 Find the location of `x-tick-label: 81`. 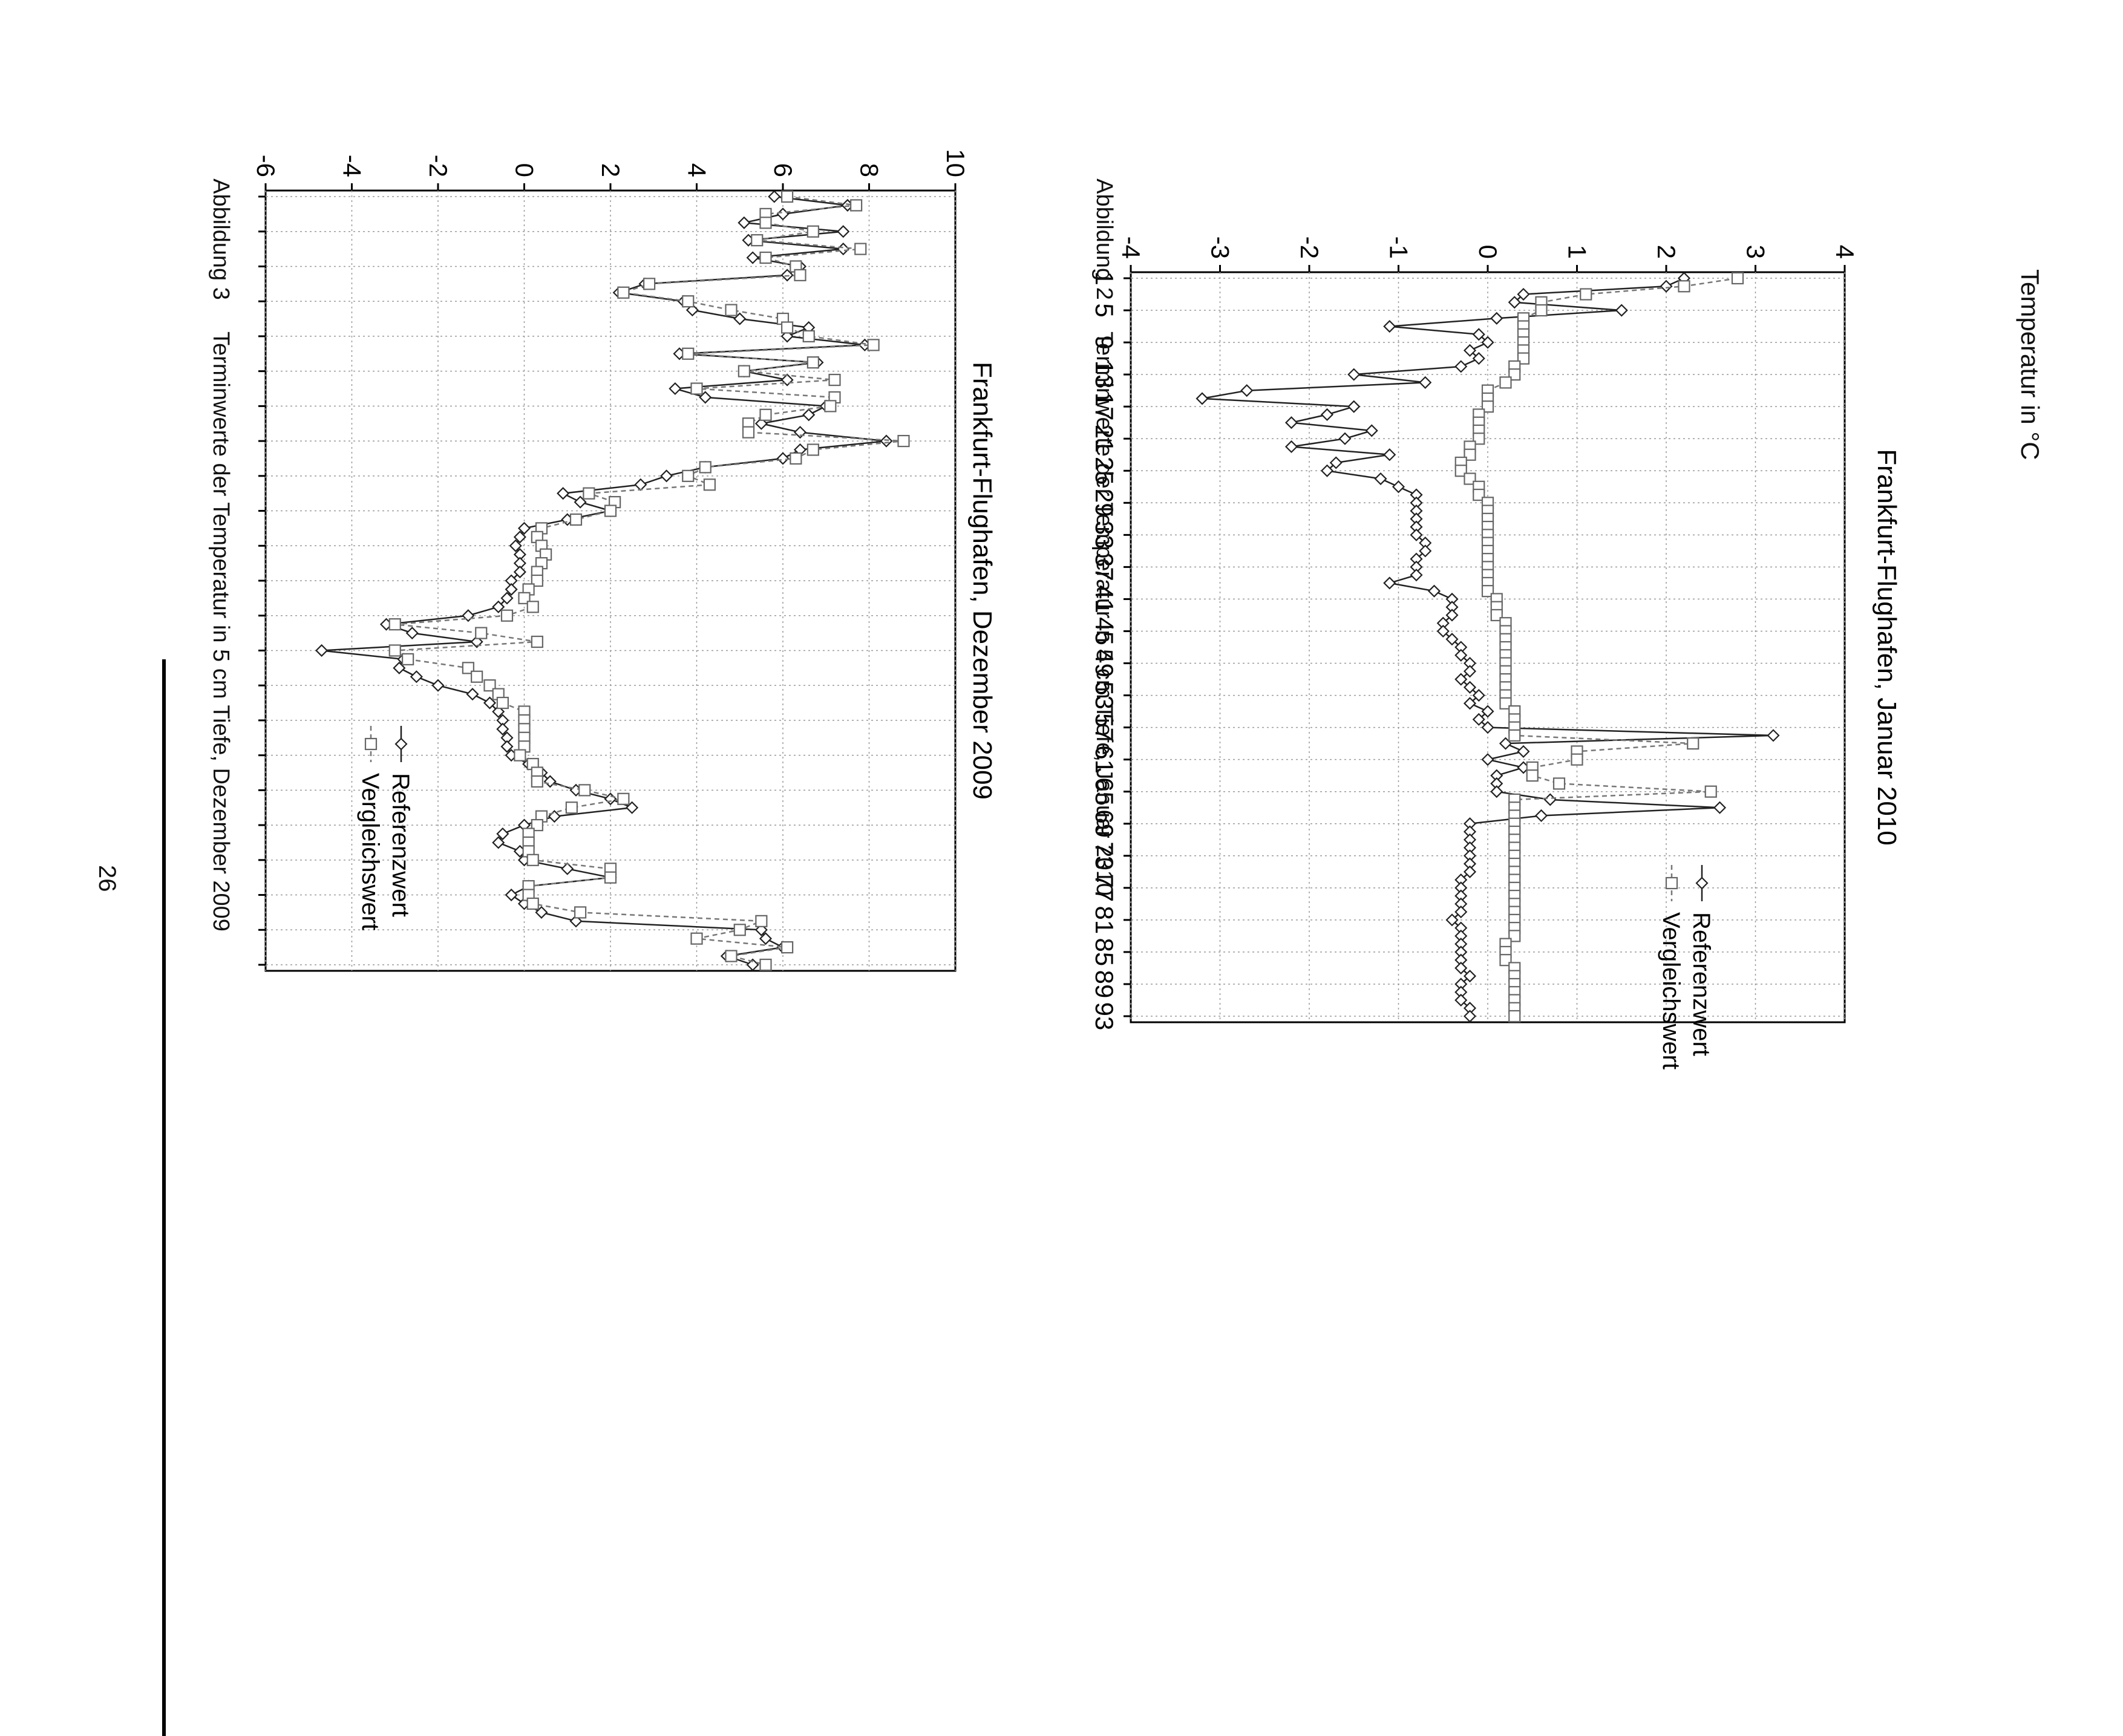

x-tick-label: 81 is located at coordinates (1105, 920).